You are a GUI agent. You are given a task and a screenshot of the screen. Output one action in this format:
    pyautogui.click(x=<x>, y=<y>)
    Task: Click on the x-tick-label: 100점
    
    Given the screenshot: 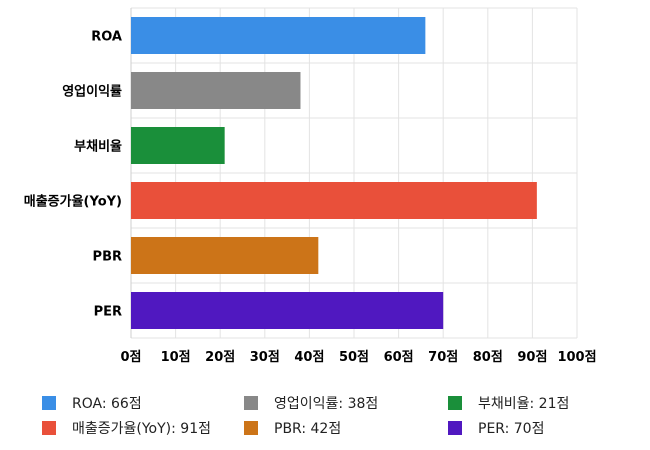 What is the action you would take?
    pyautogui.click(x=576, y=357)
    